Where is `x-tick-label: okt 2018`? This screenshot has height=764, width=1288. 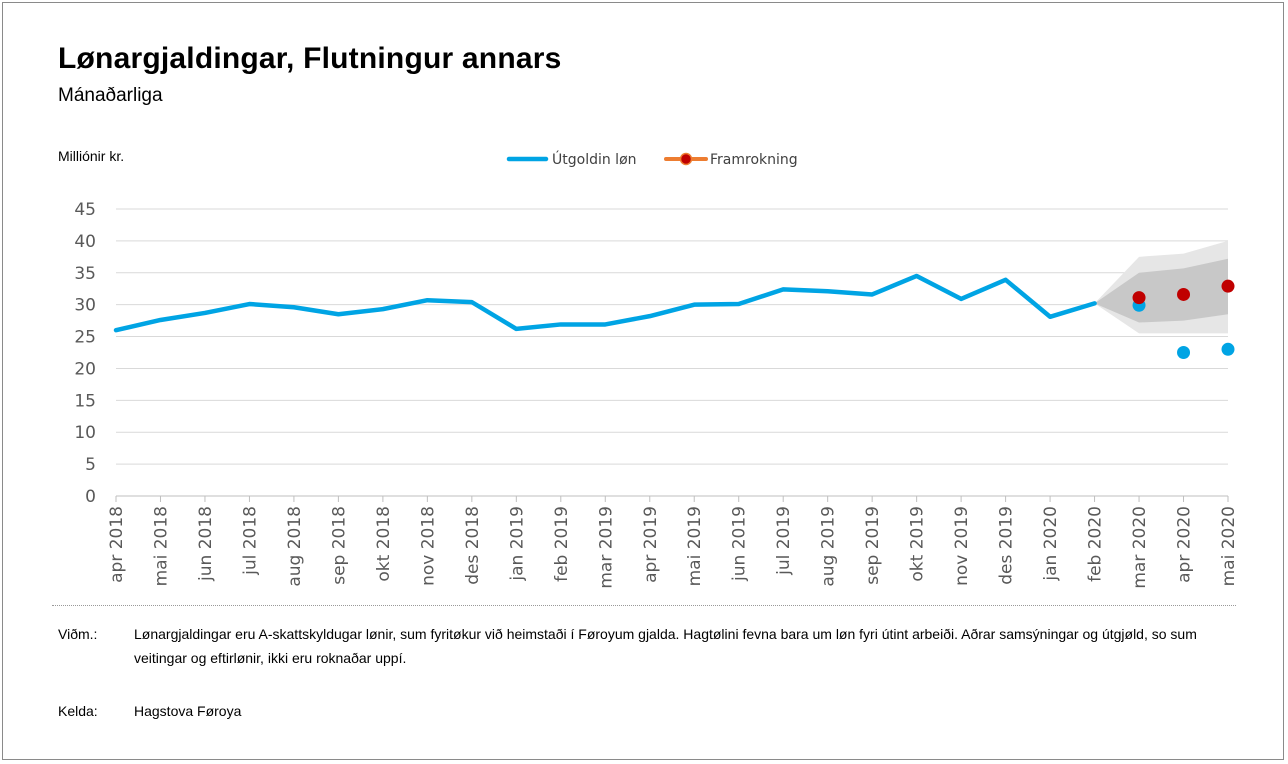 x-tick-label: okt 2018 is located at coordinates (384, 544).